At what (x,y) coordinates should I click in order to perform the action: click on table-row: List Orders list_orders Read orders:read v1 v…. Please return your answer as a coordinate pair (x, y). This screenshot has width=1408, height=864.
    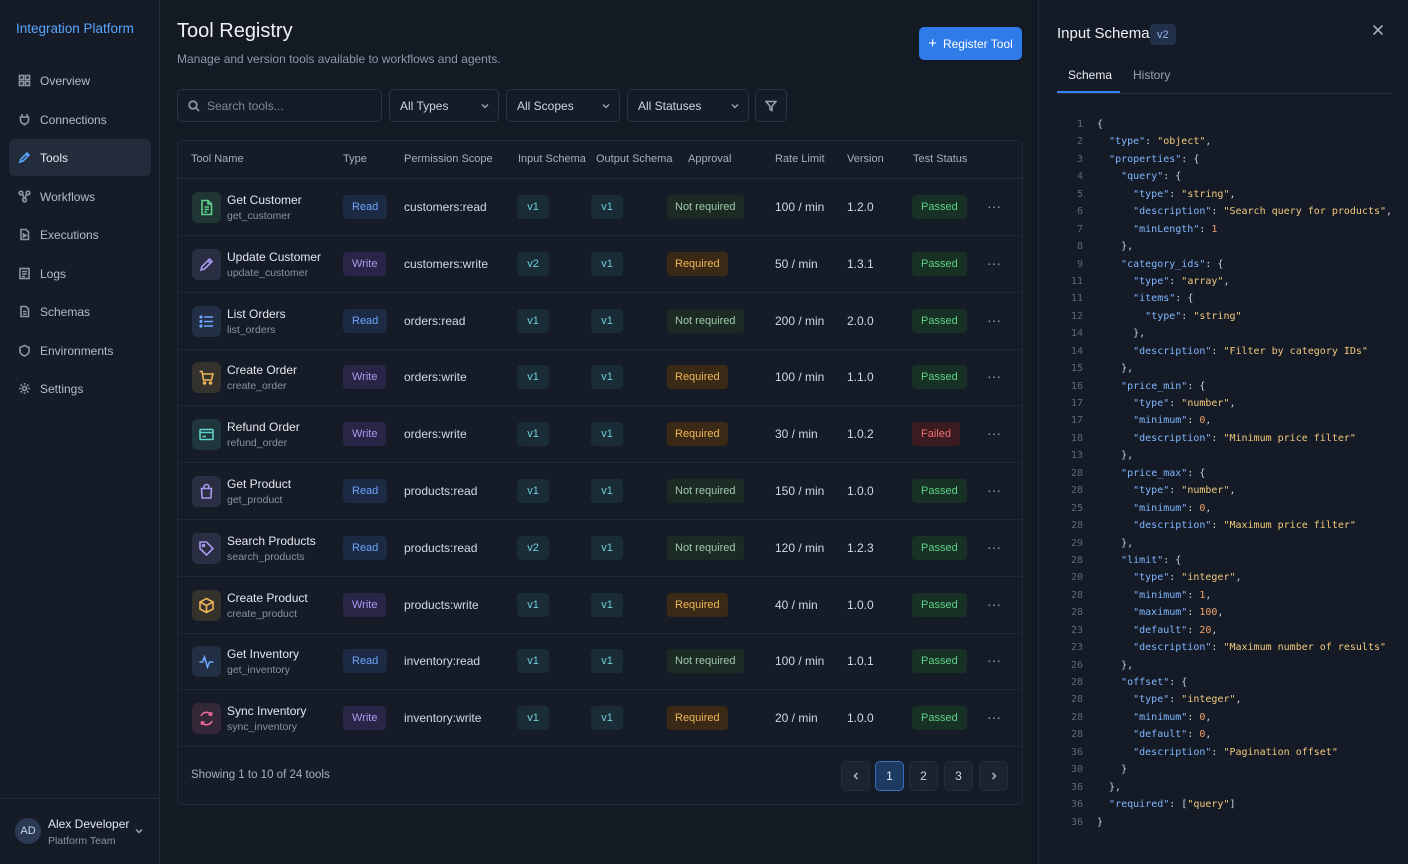
    Looking at the image, I should click on (600, 321).